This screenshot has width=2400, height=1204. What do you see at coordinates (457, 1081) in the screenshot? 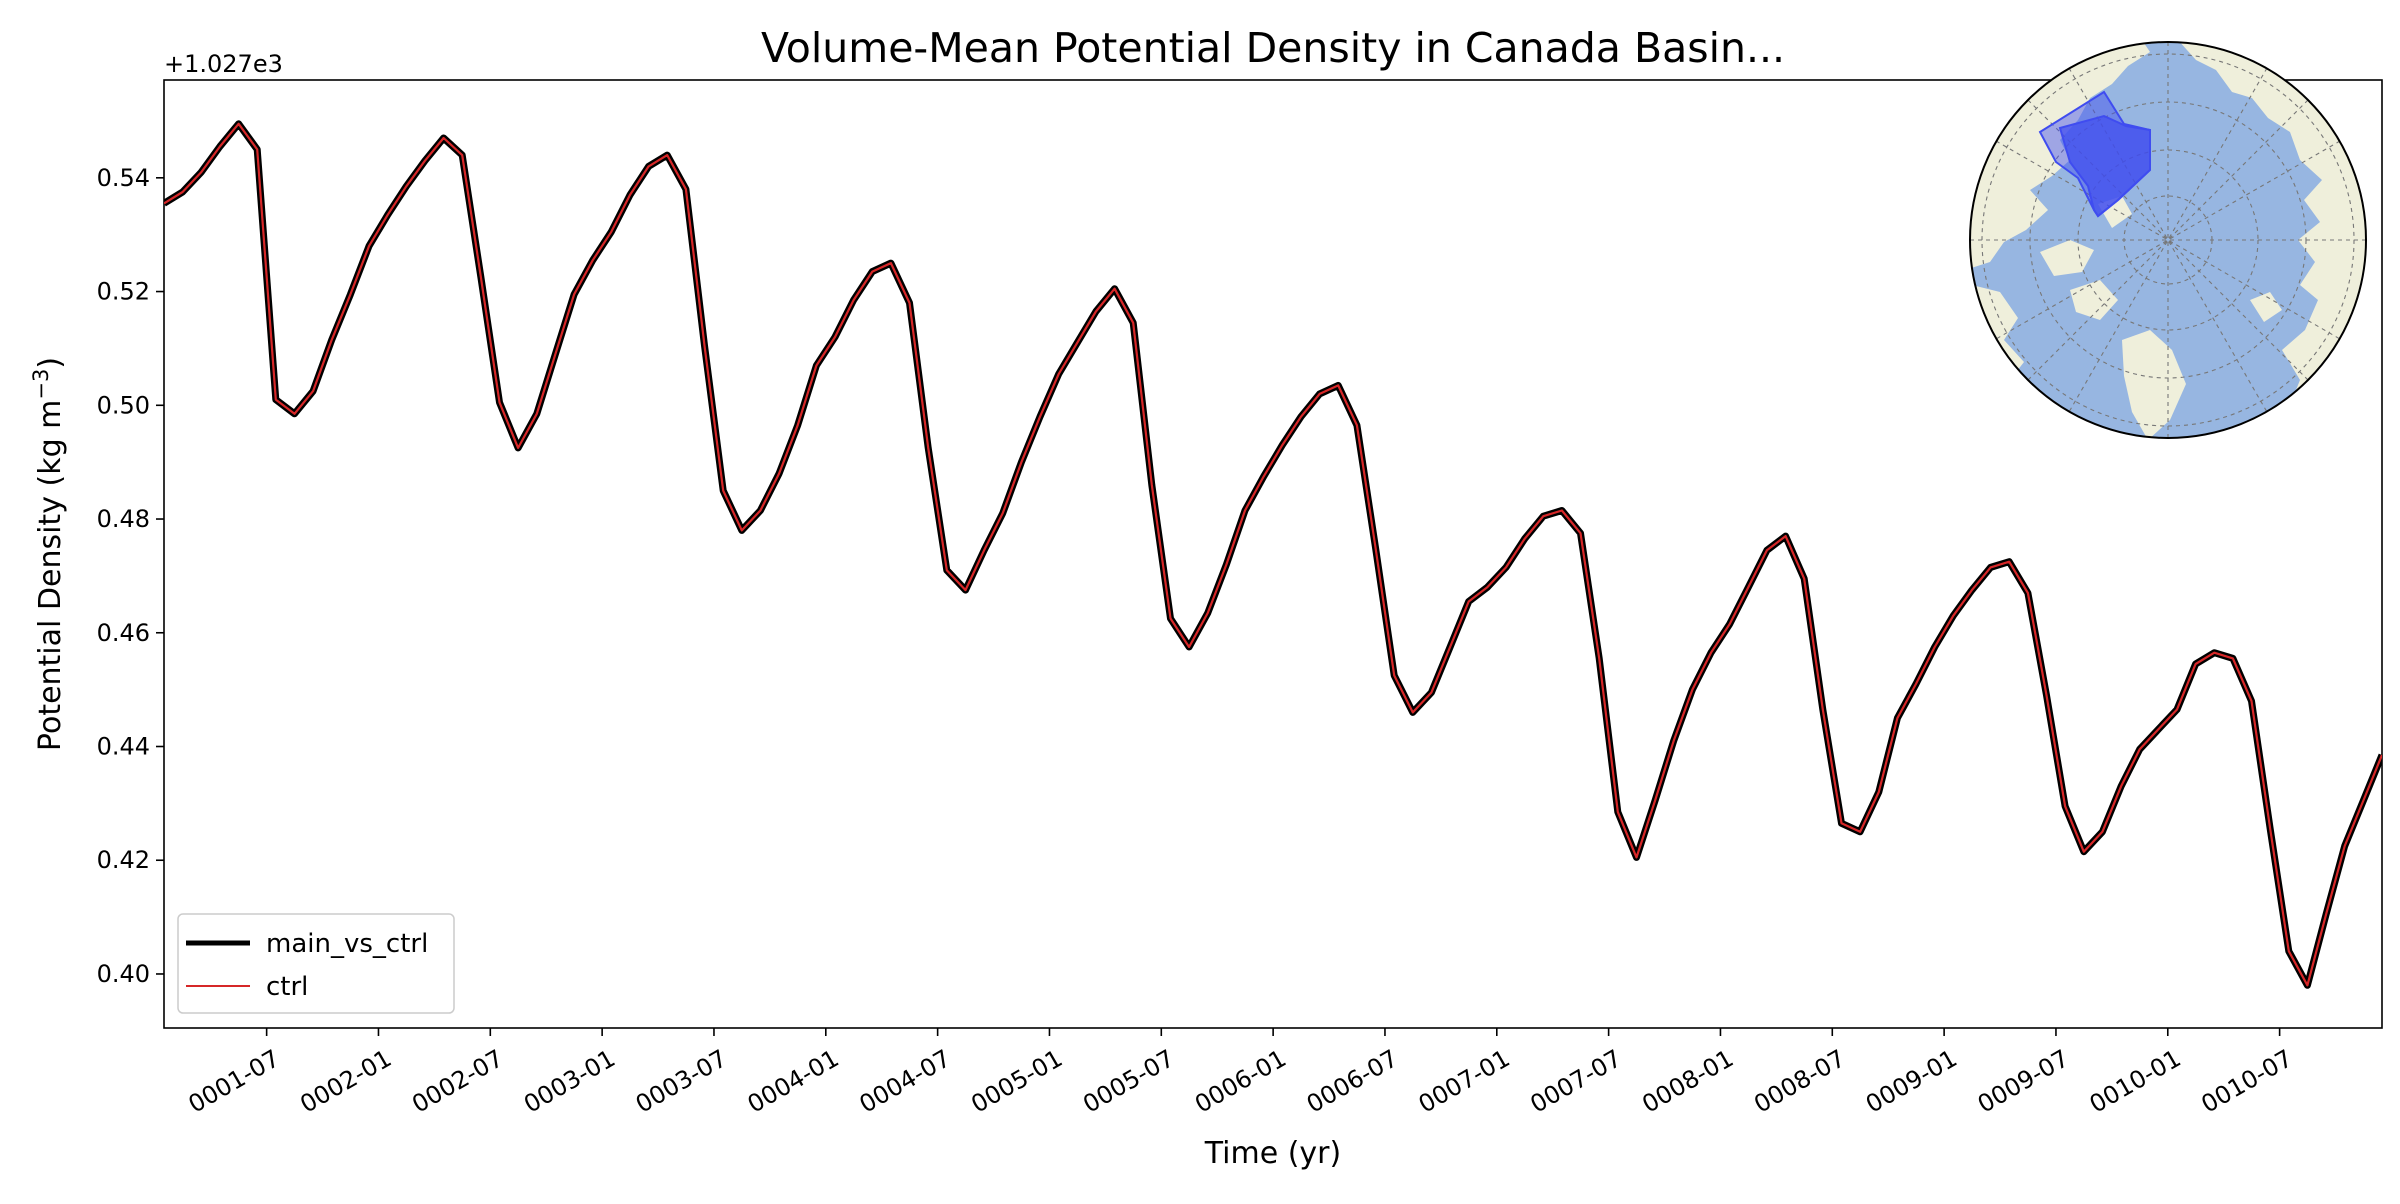
I see `x-tick-label: 0002-07` at bounding box center [457, 1081].